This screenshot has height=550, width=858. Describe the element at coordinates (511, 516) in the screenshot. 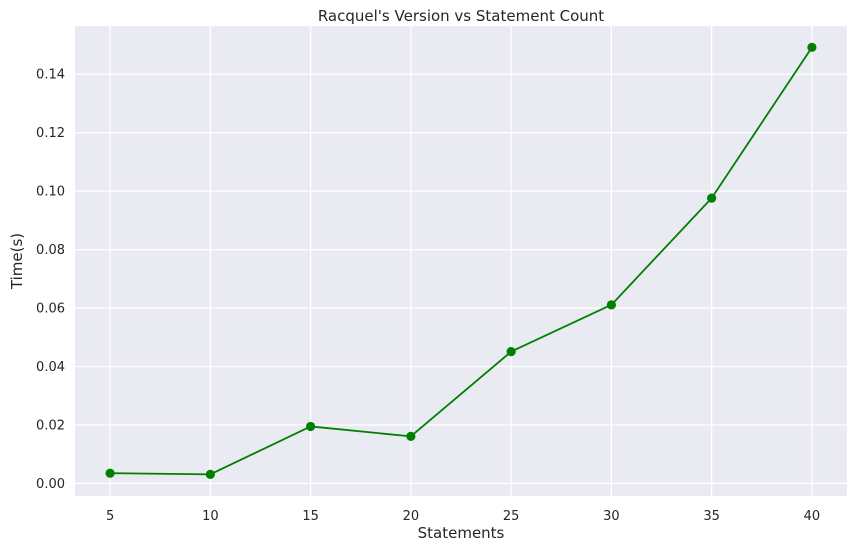

I see `x-tick-label: 25` at that location.